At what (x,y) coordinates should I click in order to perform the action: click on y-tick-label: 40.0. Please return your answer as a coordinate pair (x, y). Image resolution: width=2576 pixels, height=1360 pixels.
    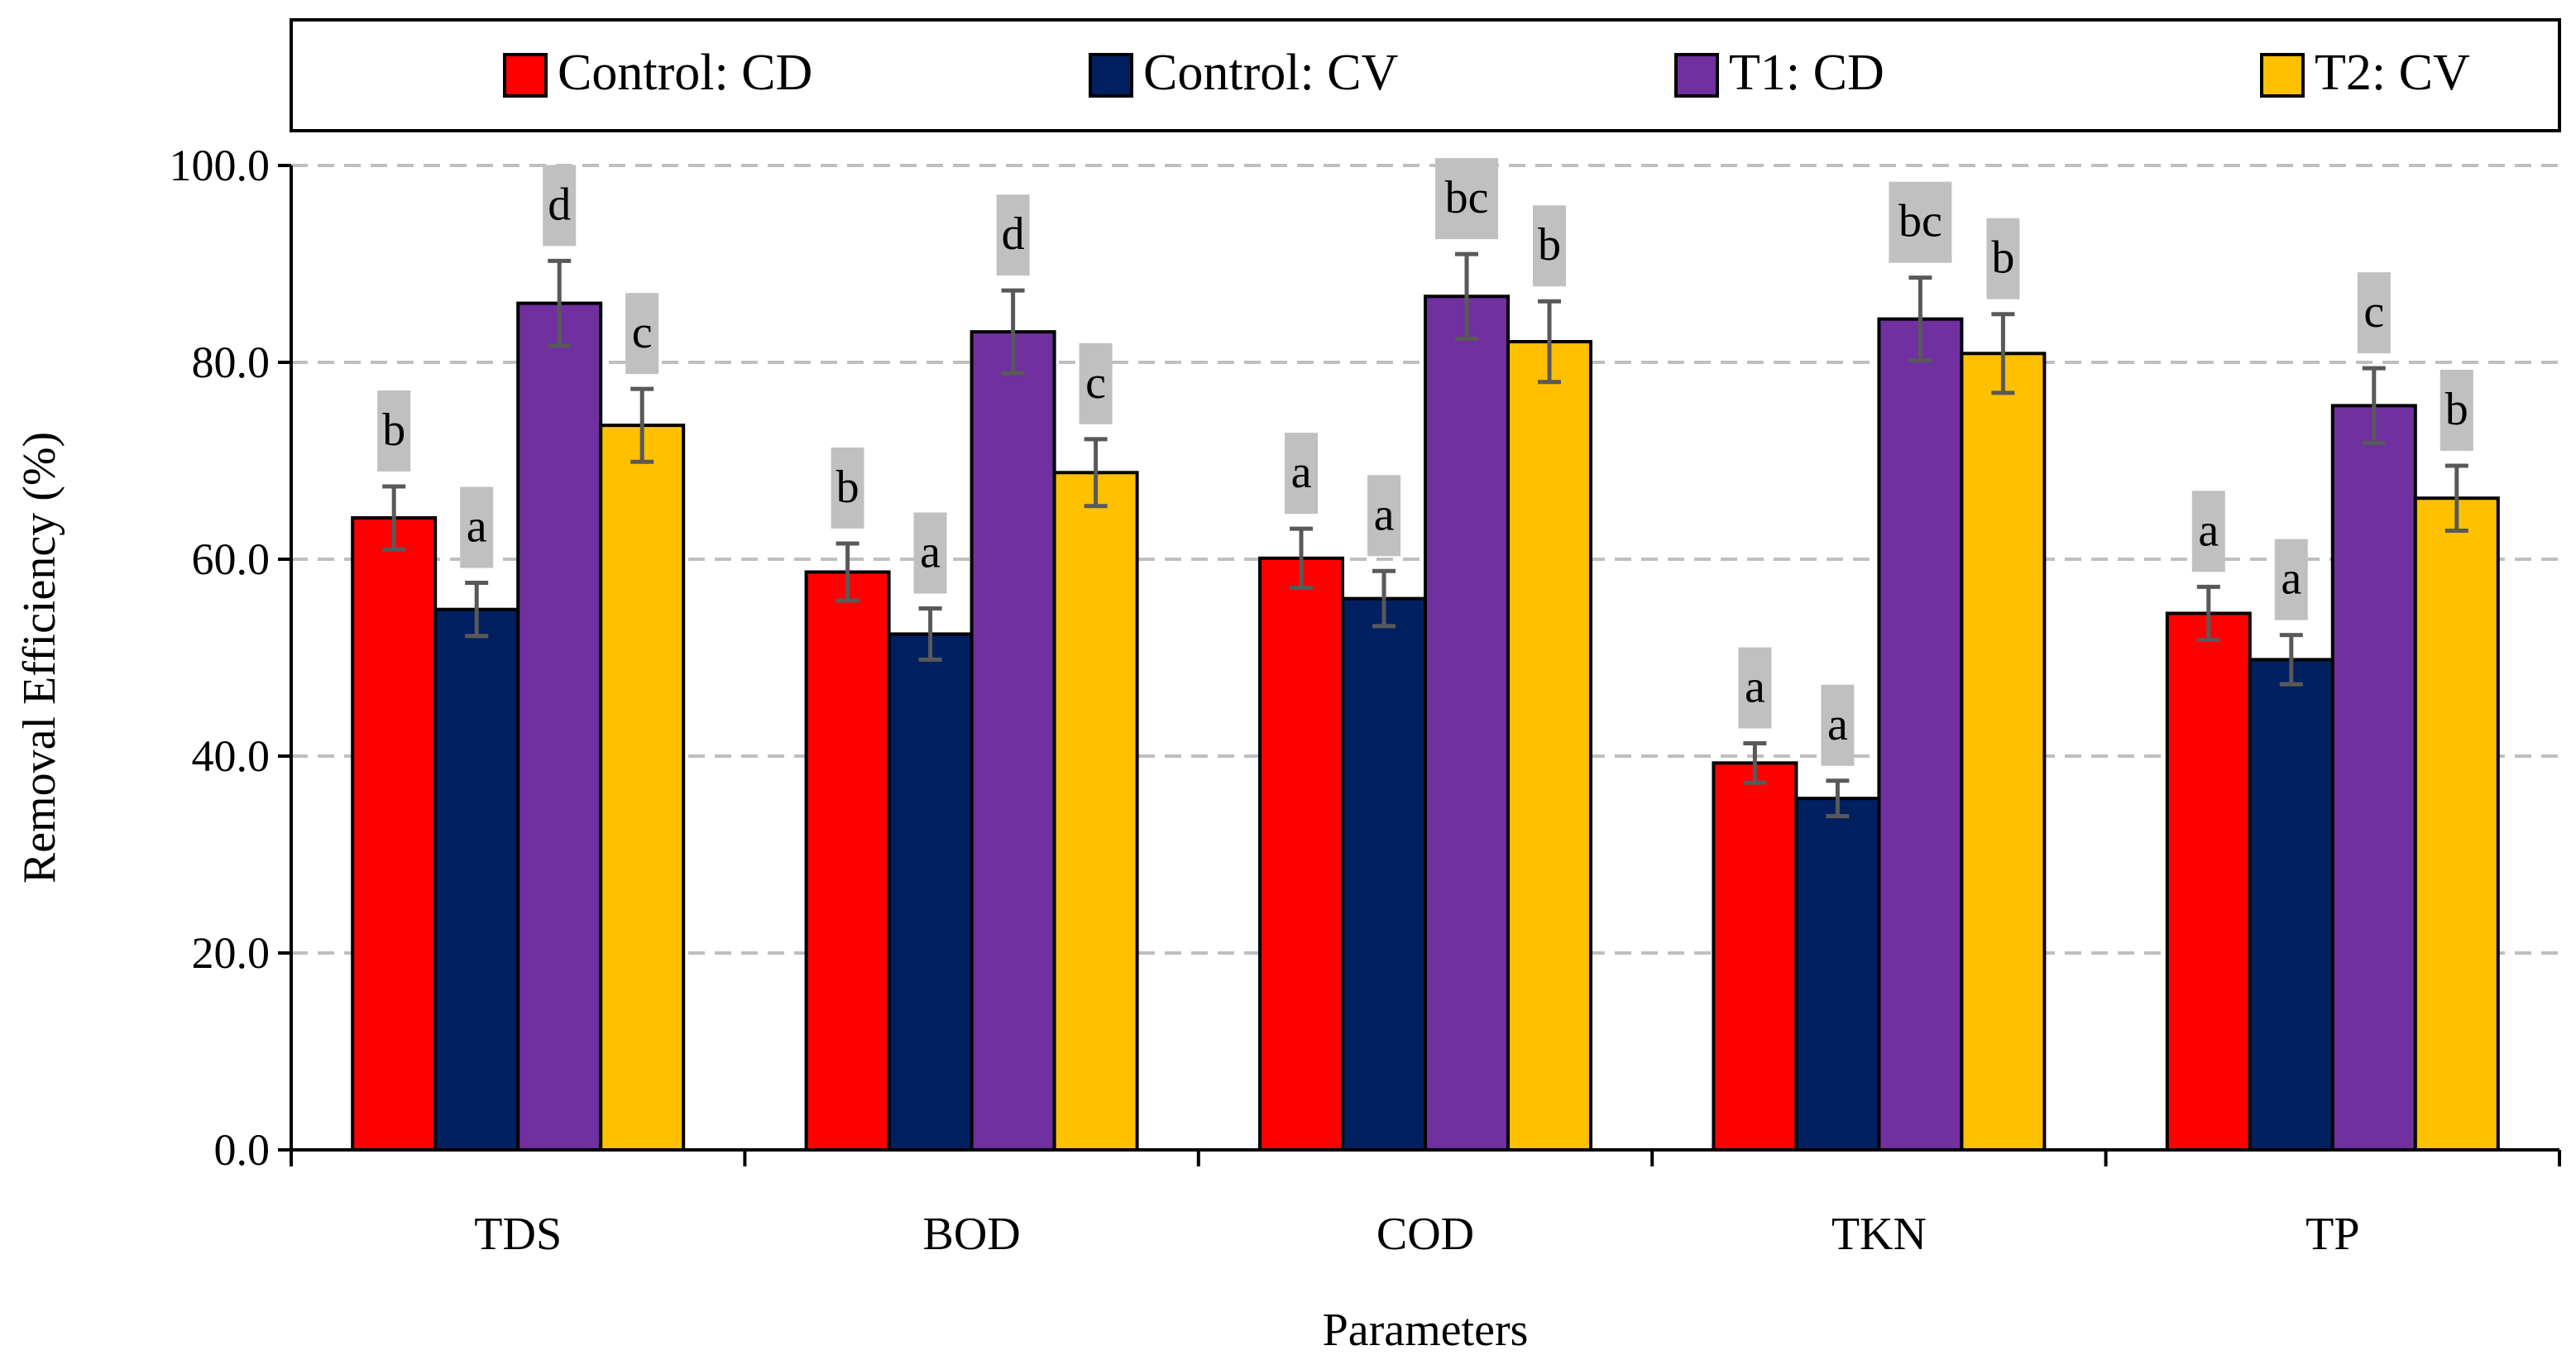
    Looking at the image, I should click on (232, 756).